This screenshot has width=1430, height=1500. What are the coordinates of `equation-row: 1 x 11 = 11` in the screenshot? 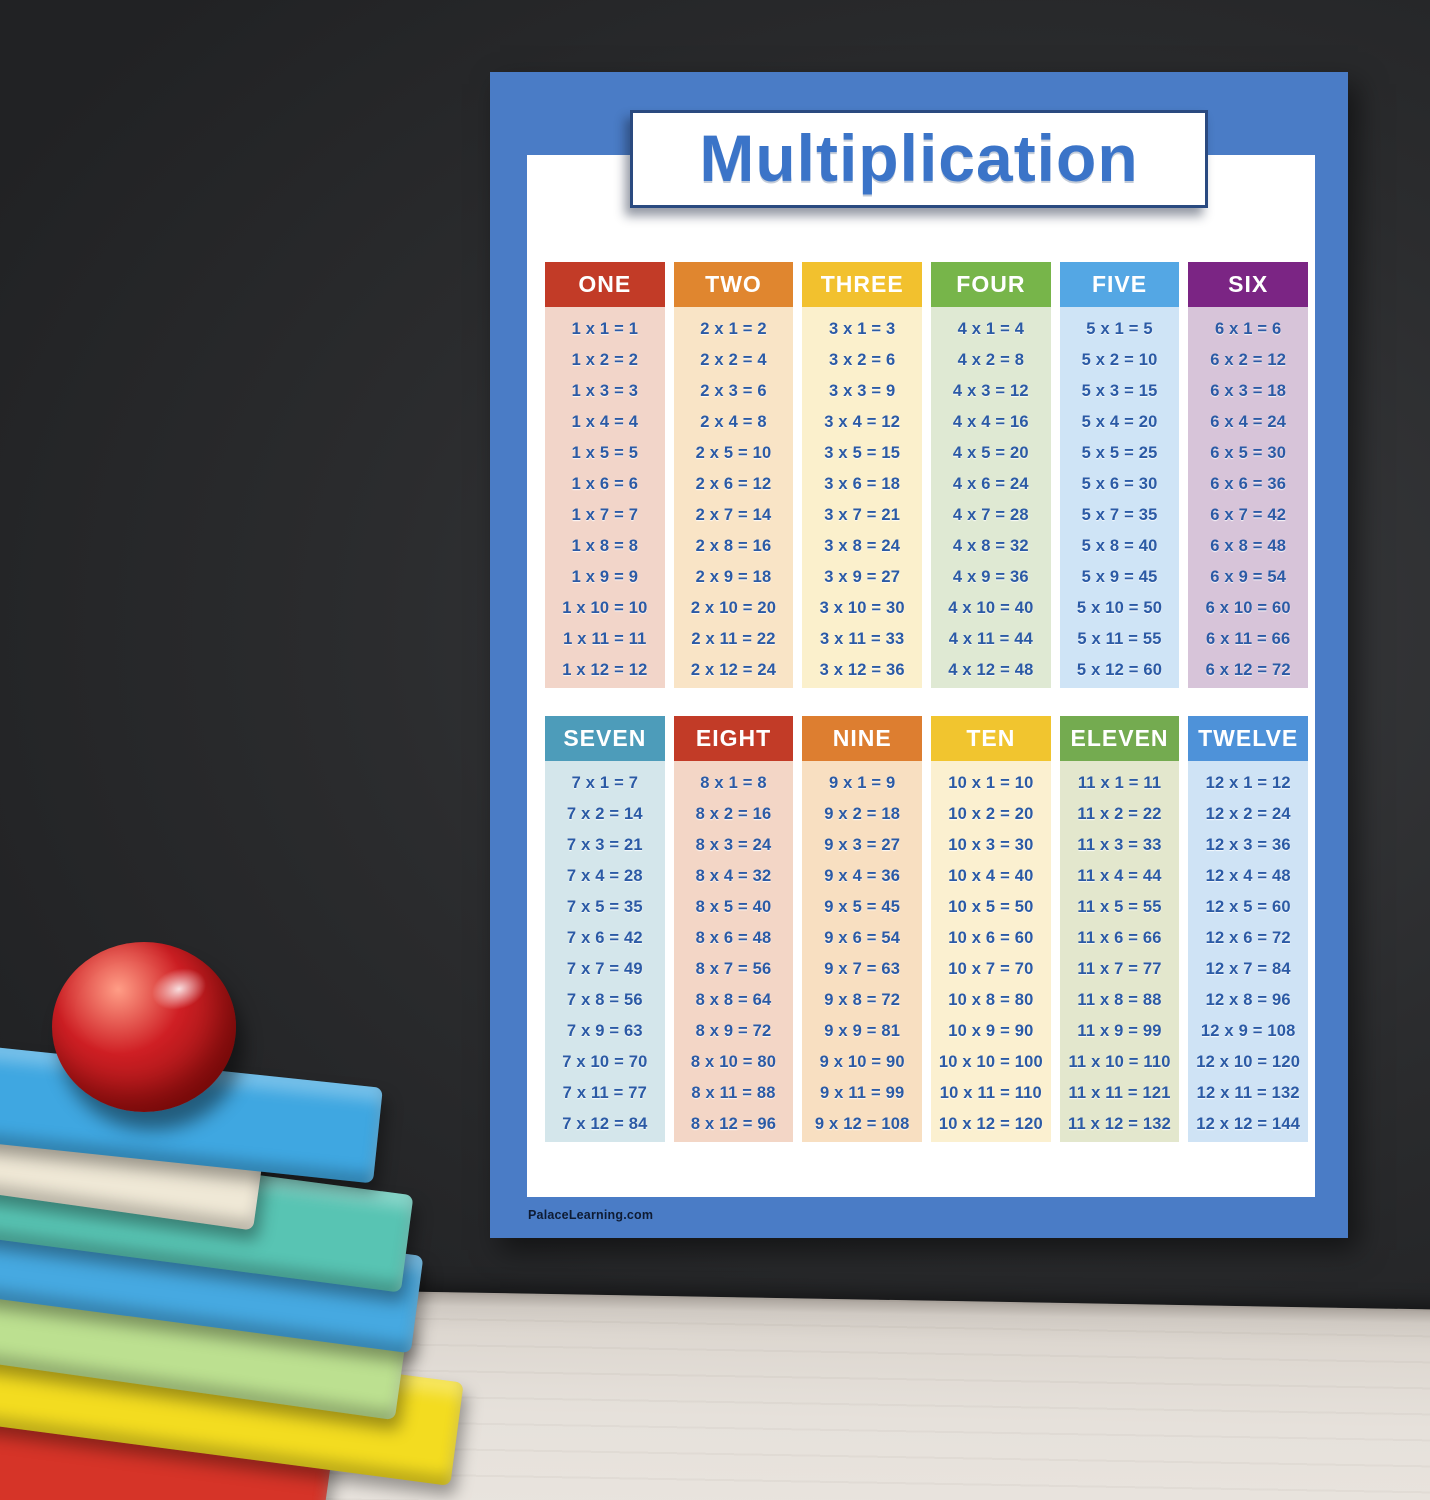 It's located at (605, 639).